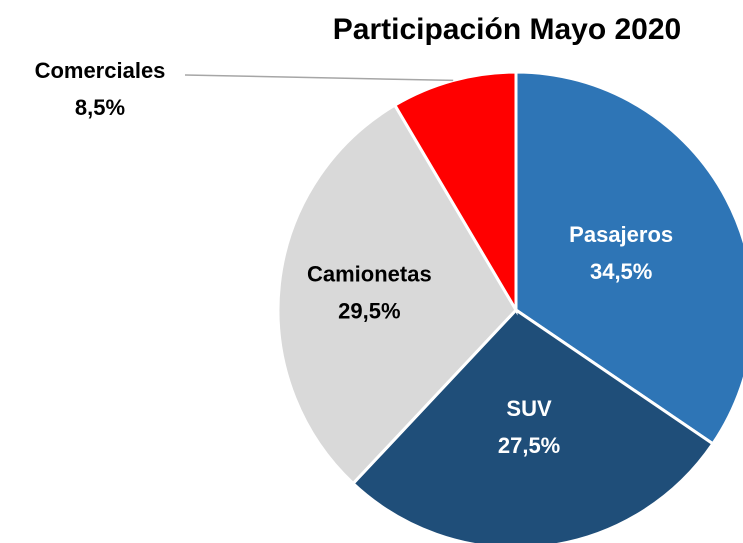  I want to click on leader-line, so click(319, 78).